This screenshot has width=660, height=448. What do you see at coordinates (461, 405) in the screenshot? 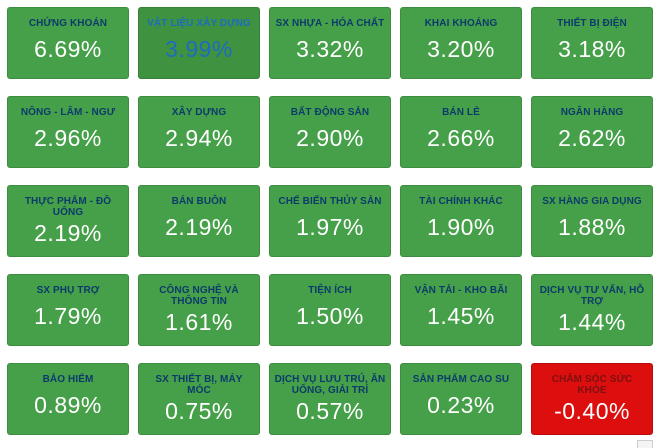
I see `sector-change-value: 0.23%` at bounding box center [461, 405].